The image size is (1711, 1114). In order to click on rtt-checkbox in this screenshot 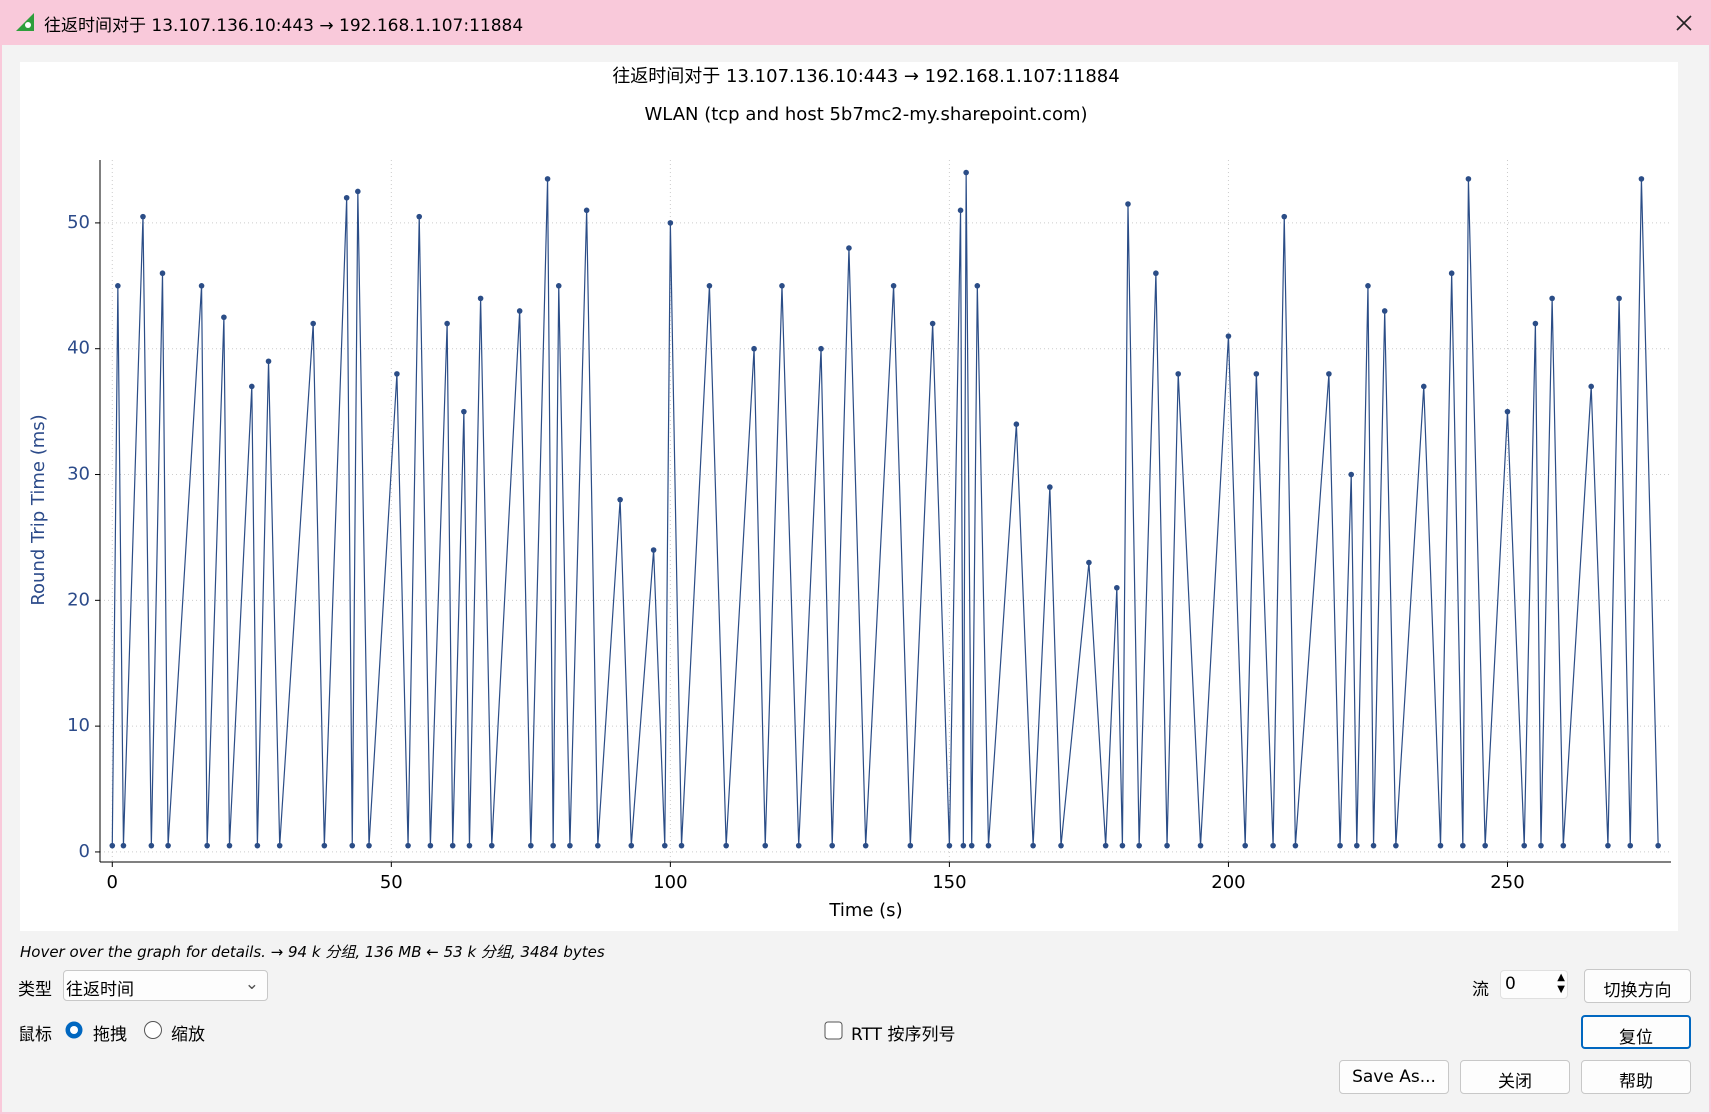, I will do `click(834, 1031)`.